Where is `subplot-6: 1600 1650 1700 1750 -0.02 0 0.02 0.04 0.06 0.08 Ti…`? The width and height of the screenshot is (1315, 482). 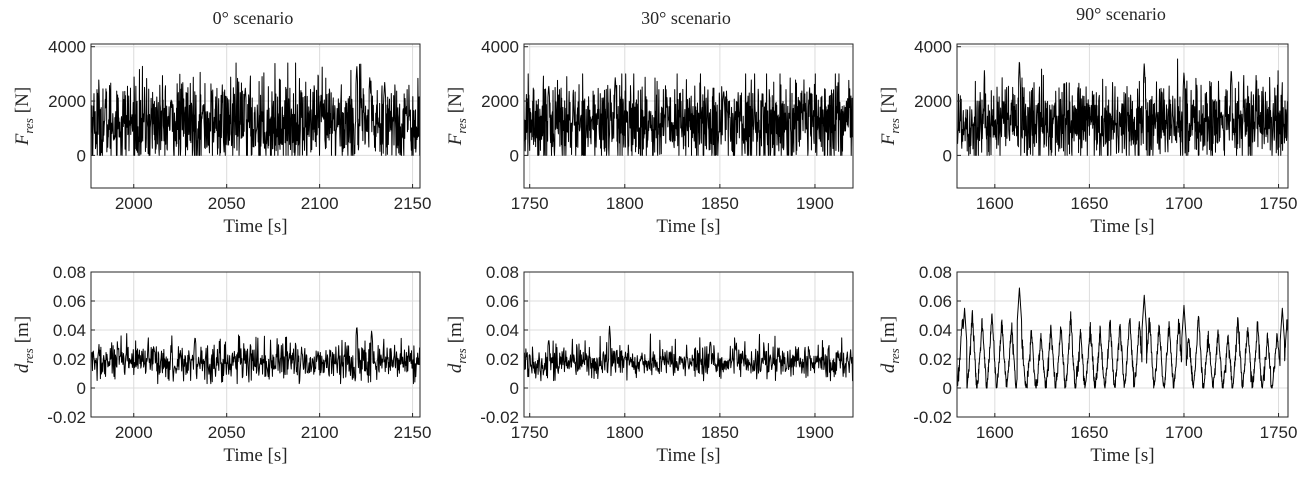
subplot-6: 1600 1650 1700 1750 -0.02 0 0.02 0.04 0.06 0.08 Ti… is located at coordinates (1087, 364).